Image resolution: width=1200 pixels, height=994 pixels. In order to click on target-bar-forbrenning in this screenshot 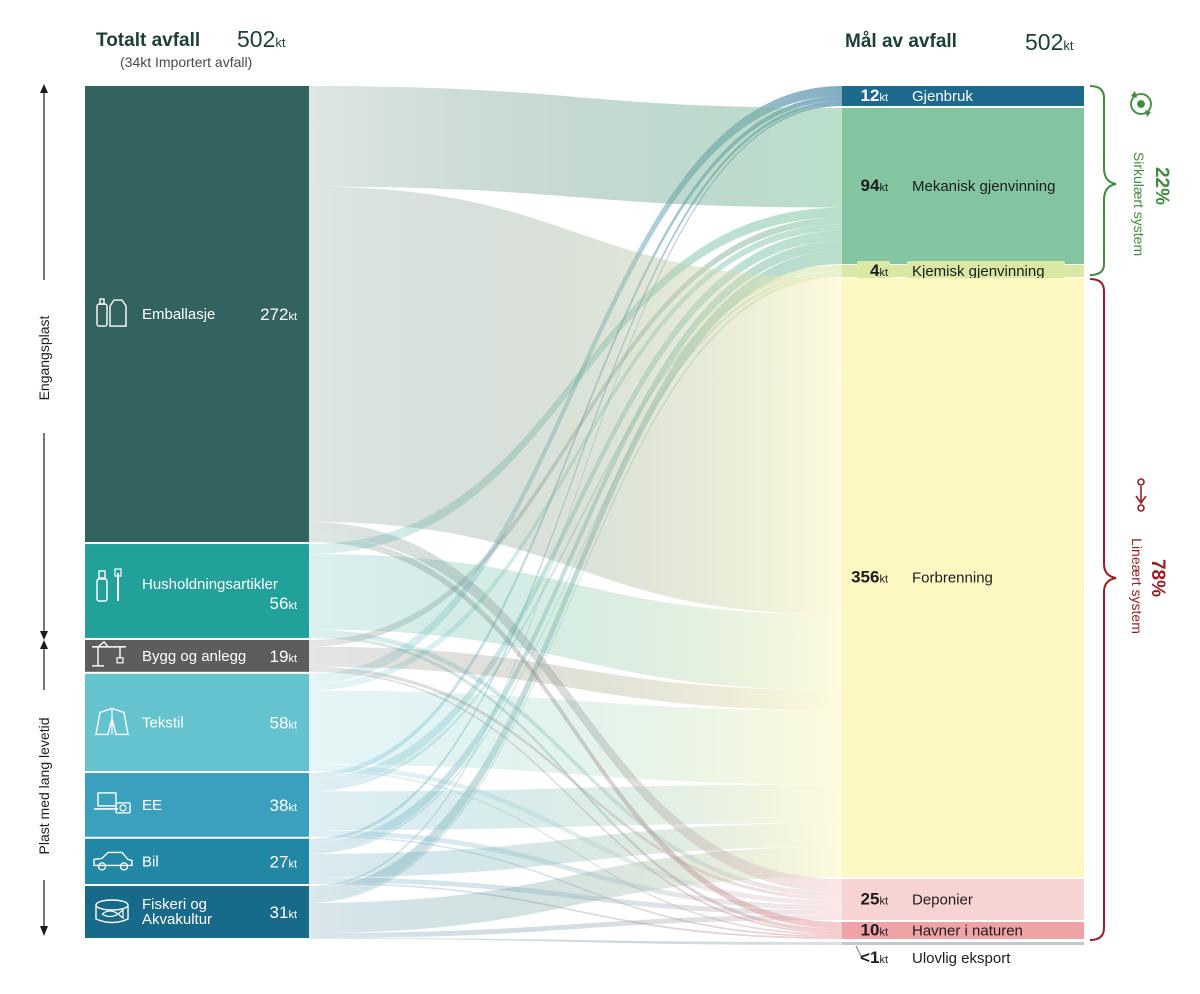, I will do `click(963, 577)`.